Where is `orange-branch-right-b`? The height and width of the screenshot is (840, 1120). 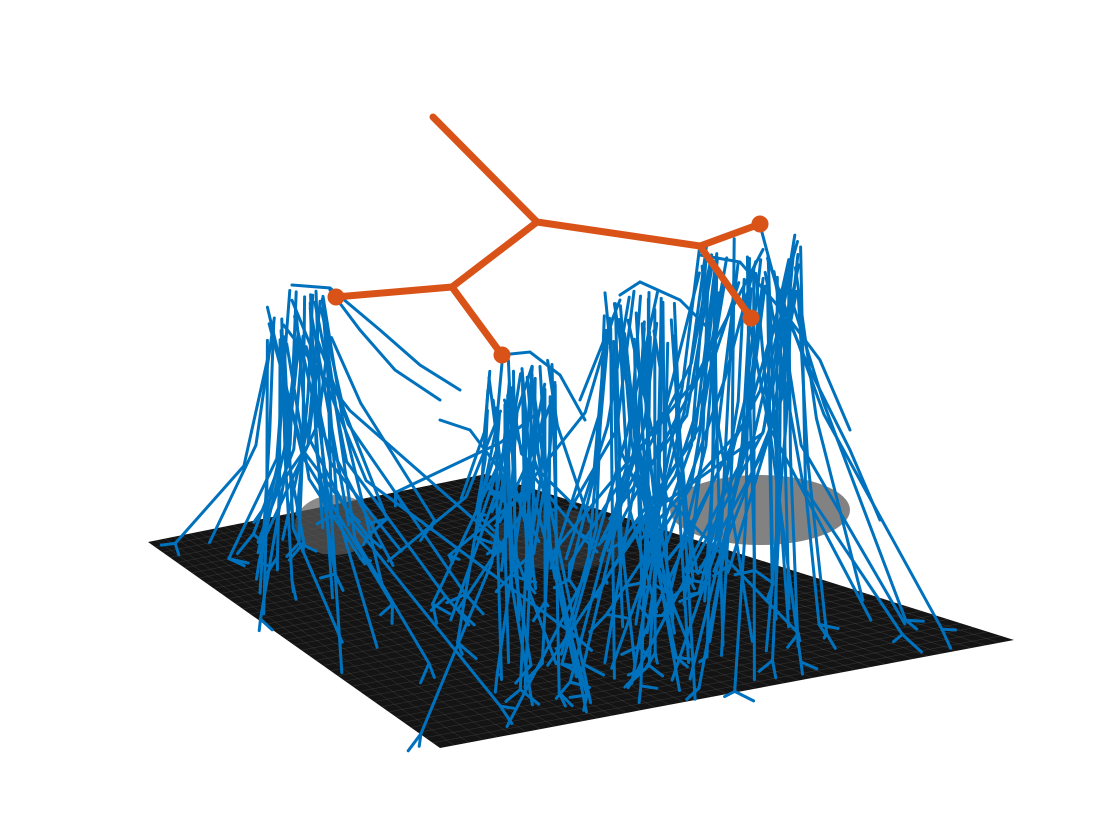 orange-branch-right-b is located at coordinates (725, 282).